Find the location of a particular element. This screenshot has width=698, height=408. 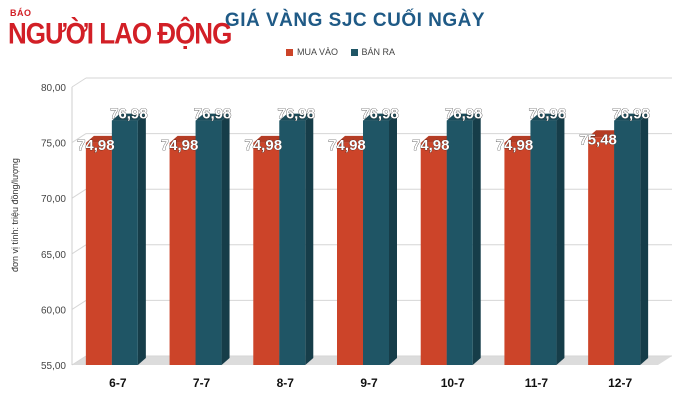

x-tick-label: 7-7 is located at coordinates (202, 383).